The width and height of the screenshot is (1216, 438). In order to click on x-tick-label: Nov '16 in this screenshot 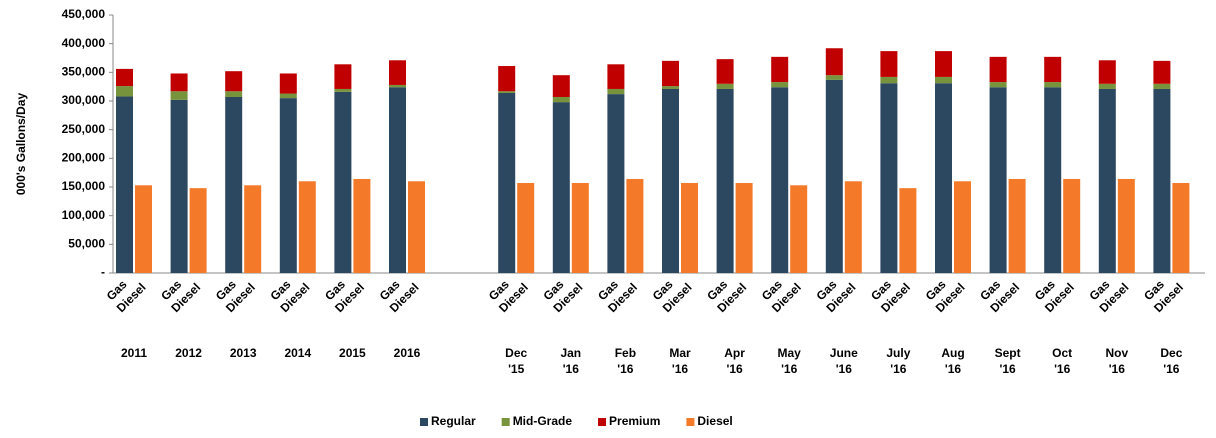, I will do `click(1117, 361)`.